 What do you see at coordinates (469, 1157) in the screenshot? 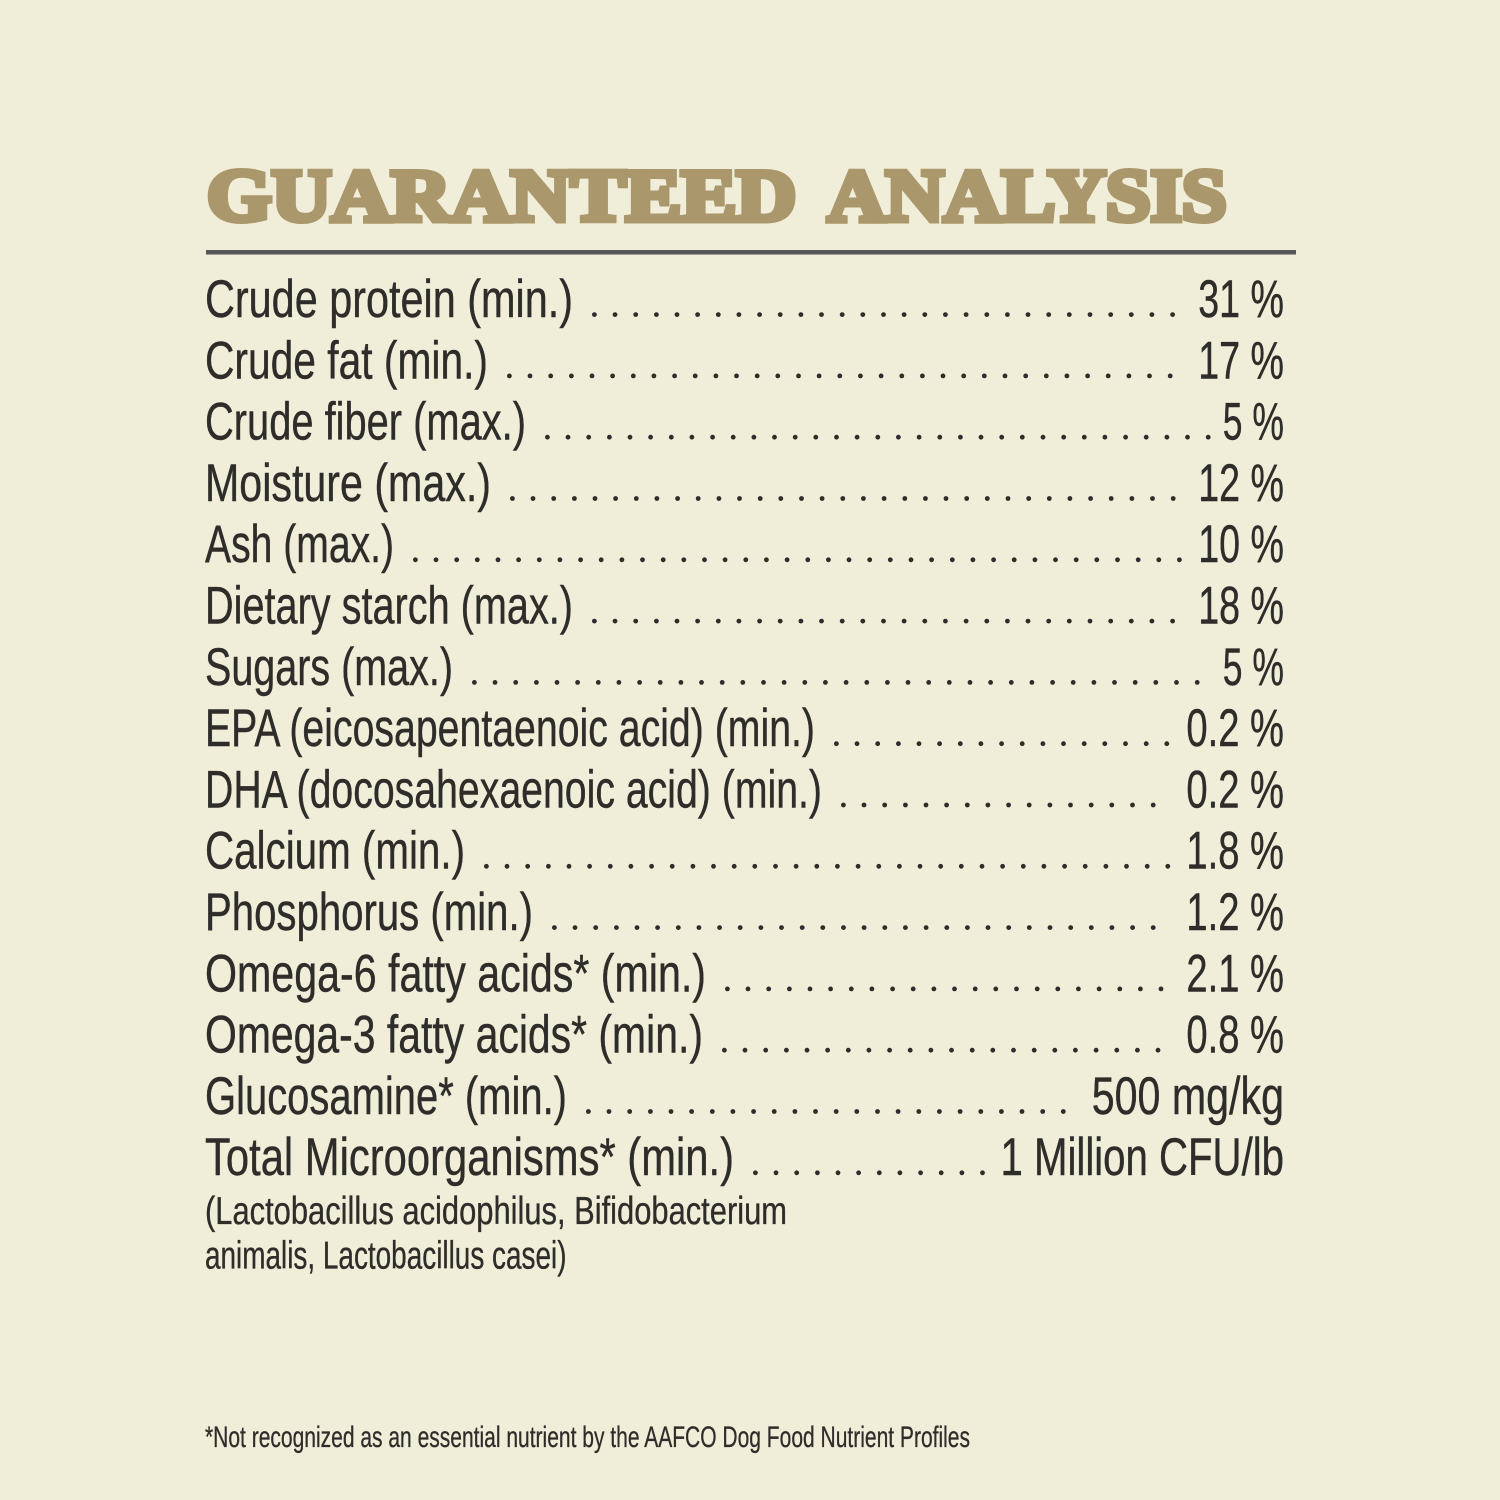
I see `svg-text: Total Microorganisms* (min.)` at bounding box center [469, 1157].